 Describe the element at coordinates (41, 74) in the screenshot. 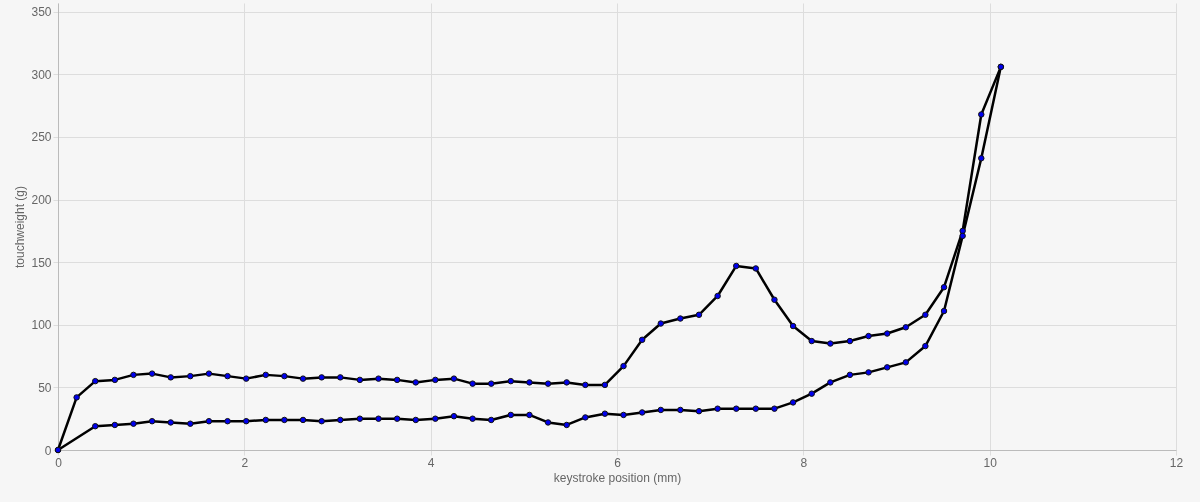

I see `y-tick-label: 300` at that location.